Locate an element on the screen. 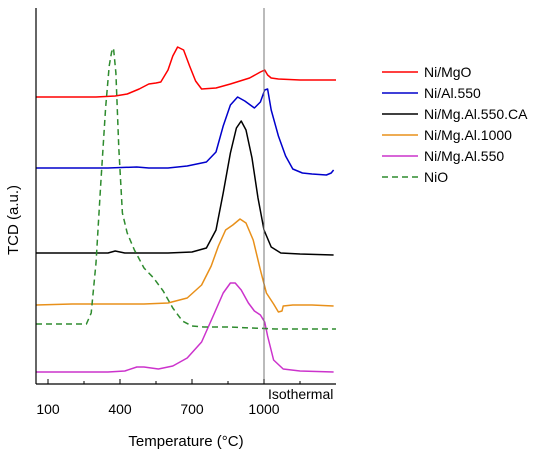  x-tick-label: 1000 is located at coordinates (263, 409).